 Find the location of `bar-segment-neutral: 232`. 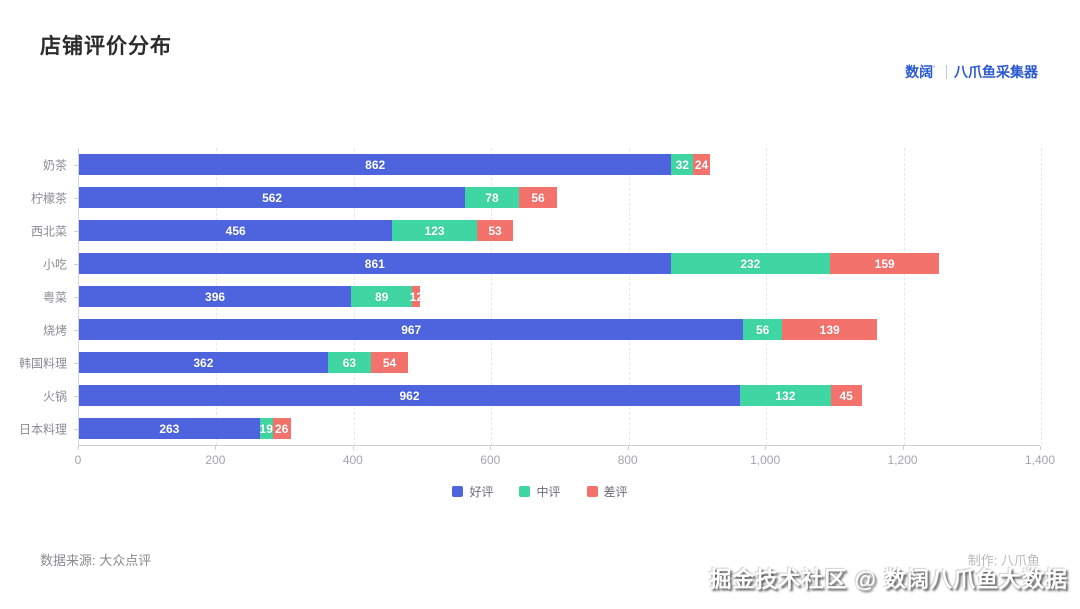

bar-segment-neutral: 232 is located at coordinates (750, 263).